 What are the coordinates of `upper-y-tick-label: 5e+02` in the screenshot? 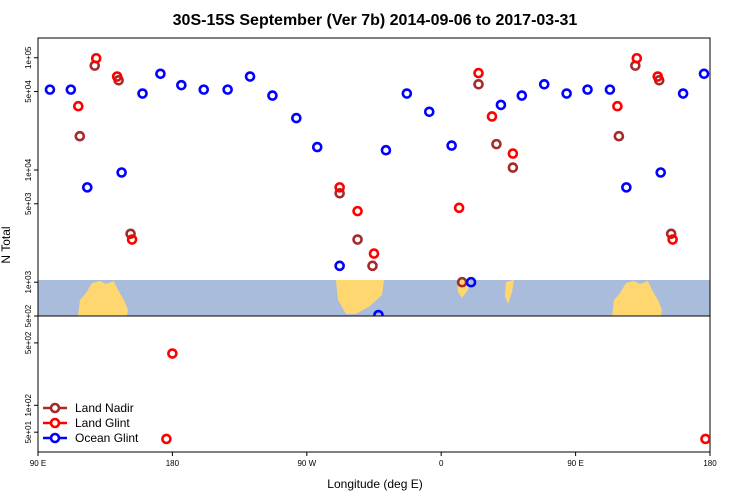 It's located at (28, 315).